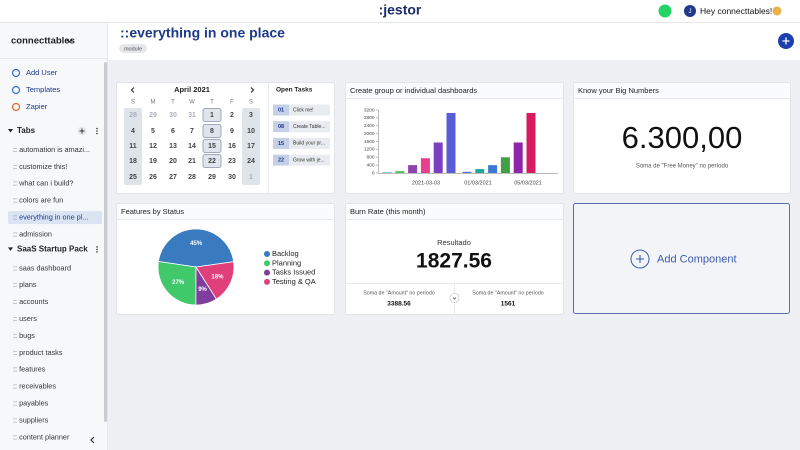 Image resolution: width=800 pixels, height=450 pixels. What do you see at coordinates (37, 106) in the screenshot?
I see `sidebar-action: Zapier` at bounding box center [37, 106].